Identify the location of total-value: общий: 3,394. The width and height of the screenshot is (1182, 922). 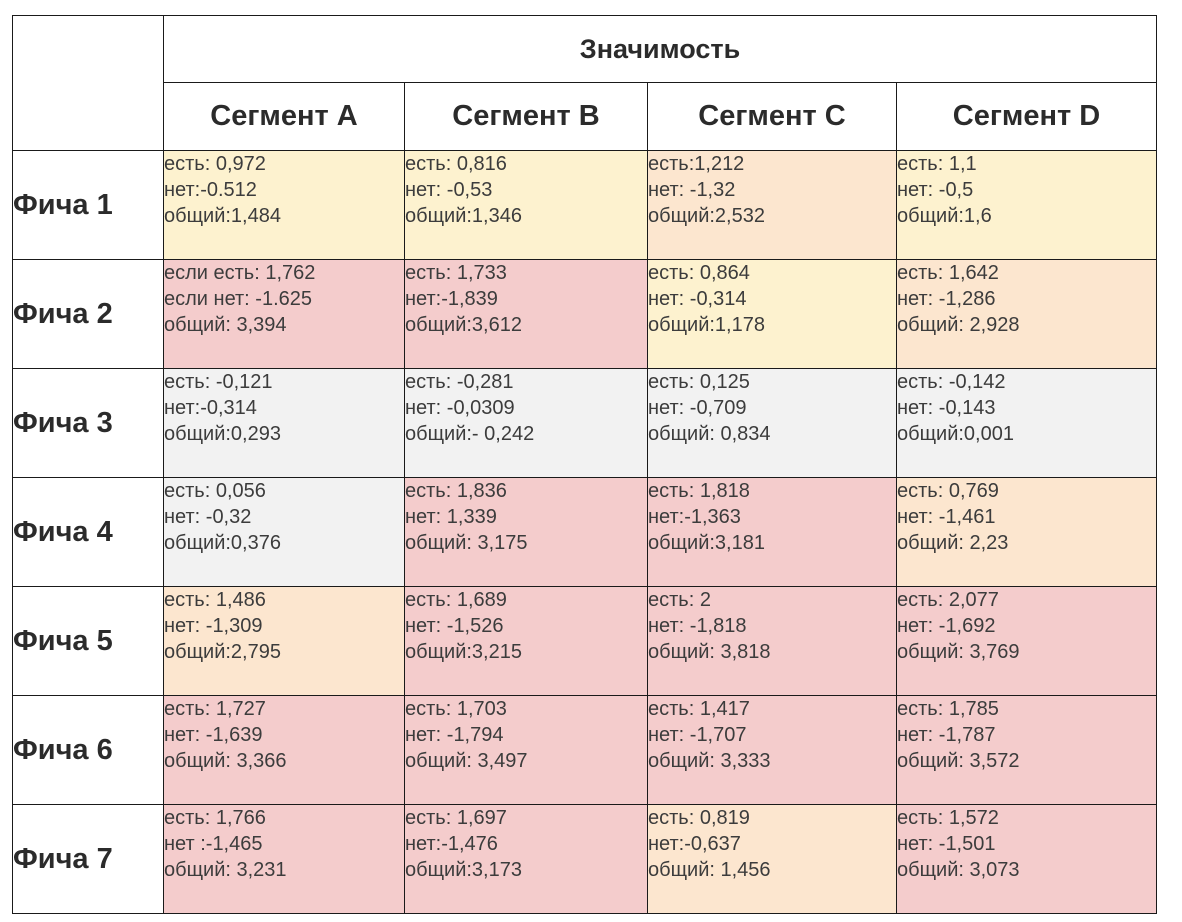
(225, 325).